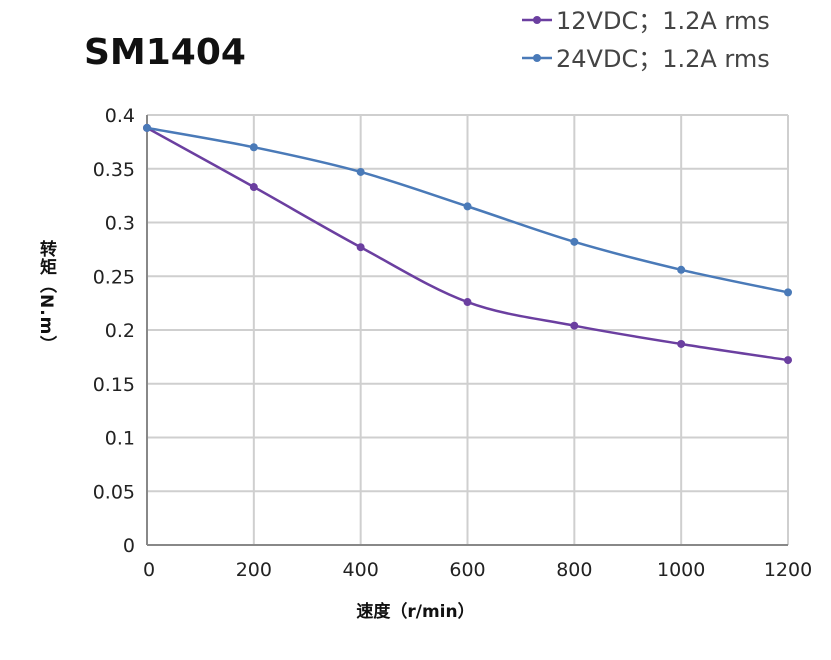 The height and width of the screenshot is (660, 831). What do you see at coordinates (114, 277) in the screenshot?
I see `y-tick-label: 0.25` at bounding box center [114, 277].